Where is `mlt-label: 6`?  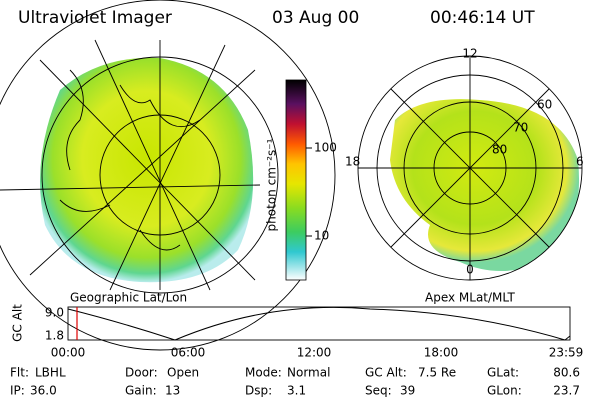
mlt-label: 6 is located at coordinates (580, 162).